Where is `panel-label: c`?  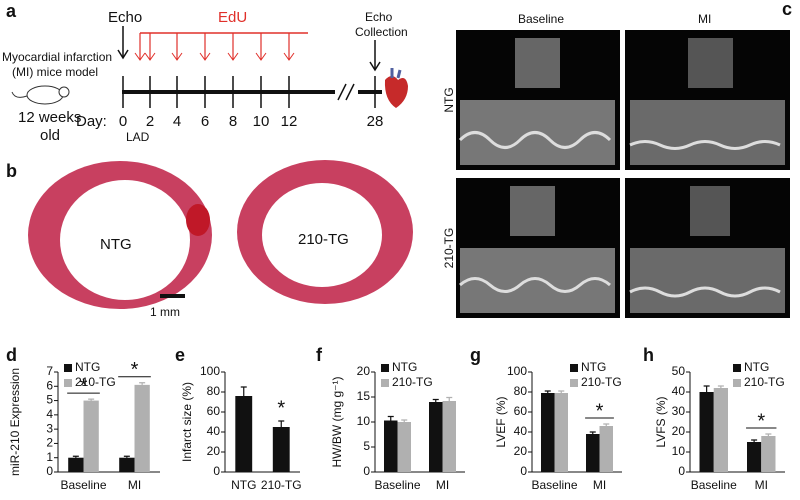
panel-label: c is located at coordinates (787, 9).